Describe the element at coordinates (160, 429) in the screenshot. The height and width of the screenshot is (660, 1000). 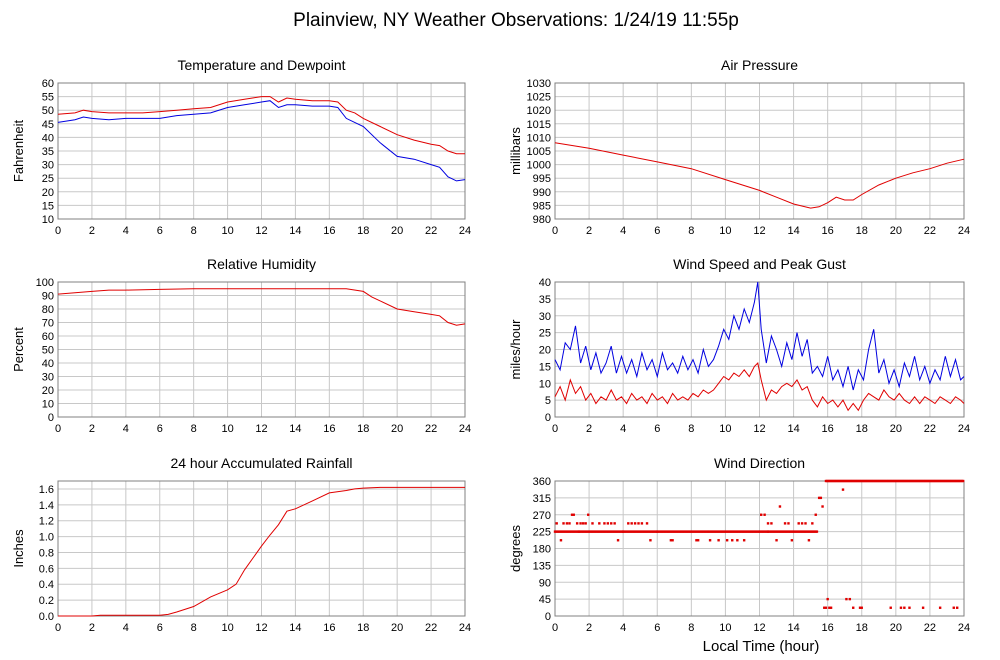
I see `humidity-x-tick-label: 6` at that location.